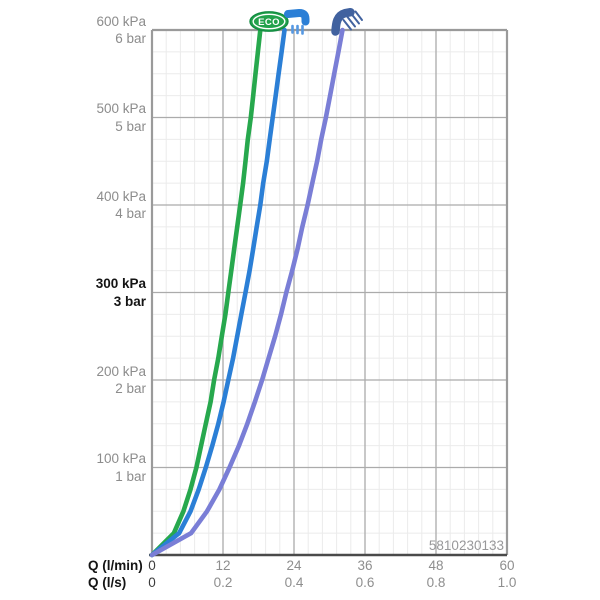 The image size is (600, 600). Describe the element at coordinates (121, 371) in the screenshot. I see `pressure-kpa-text: 200 kPa` at that location.